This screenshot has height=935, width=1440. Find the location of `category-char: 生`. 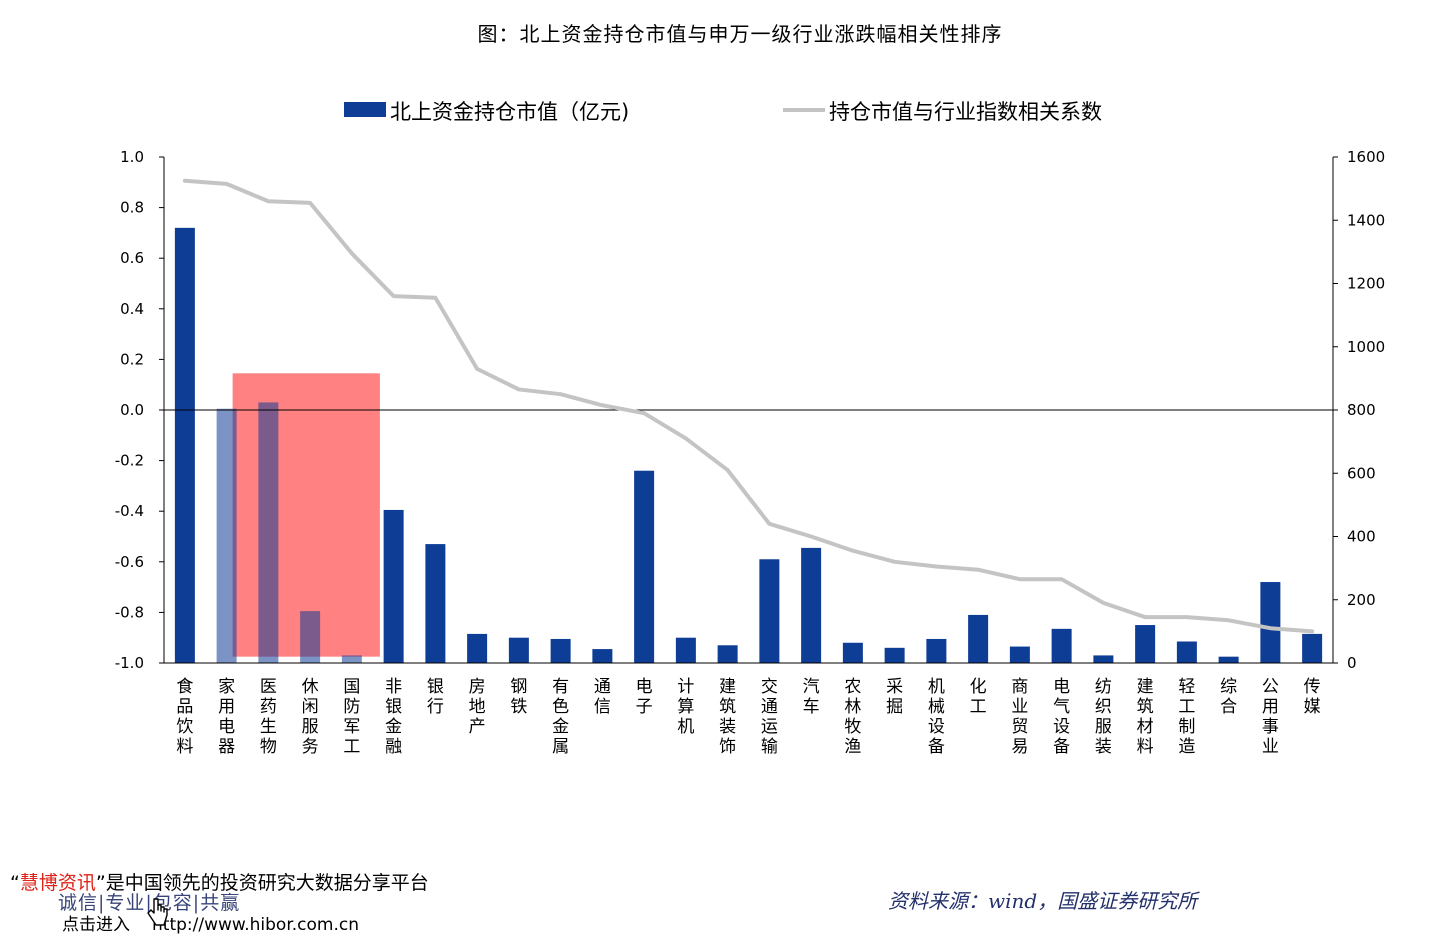

category-char: 生 is located at coordinates (268, 727).